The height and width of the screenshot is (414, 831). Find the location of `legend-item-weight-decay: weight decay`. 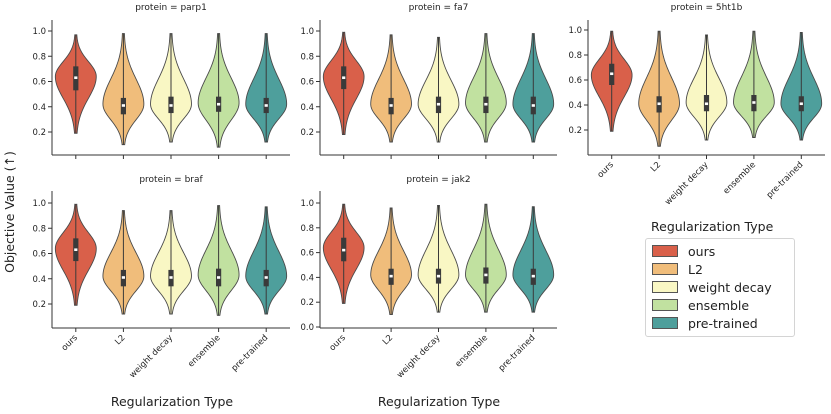

legend-item-weight-decay: weight decay is located at coordinates (720, 287).